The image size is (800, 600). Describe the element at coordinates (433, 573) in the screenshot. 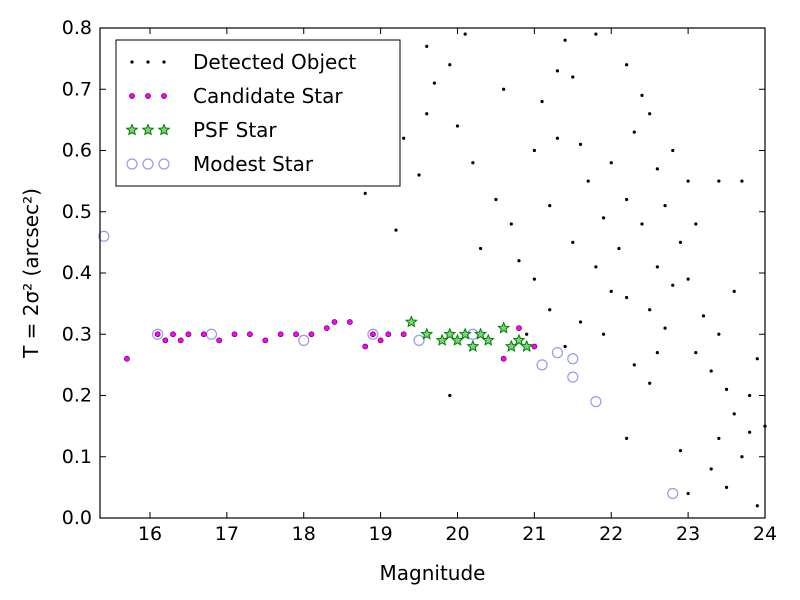

I see `x-axis-label: Magnitude` at that location.